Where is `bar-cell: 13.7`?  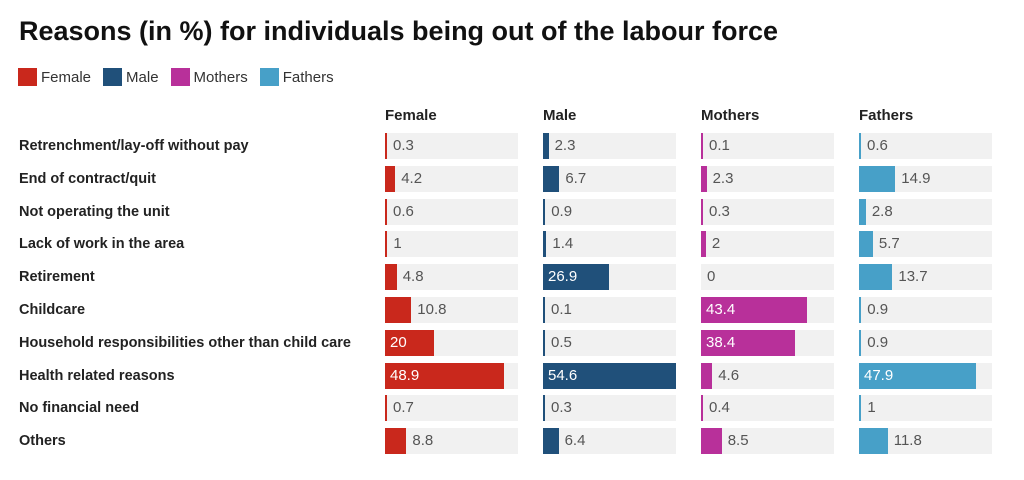
bar-cell: 13.7 is located at coordinates (925, 277).